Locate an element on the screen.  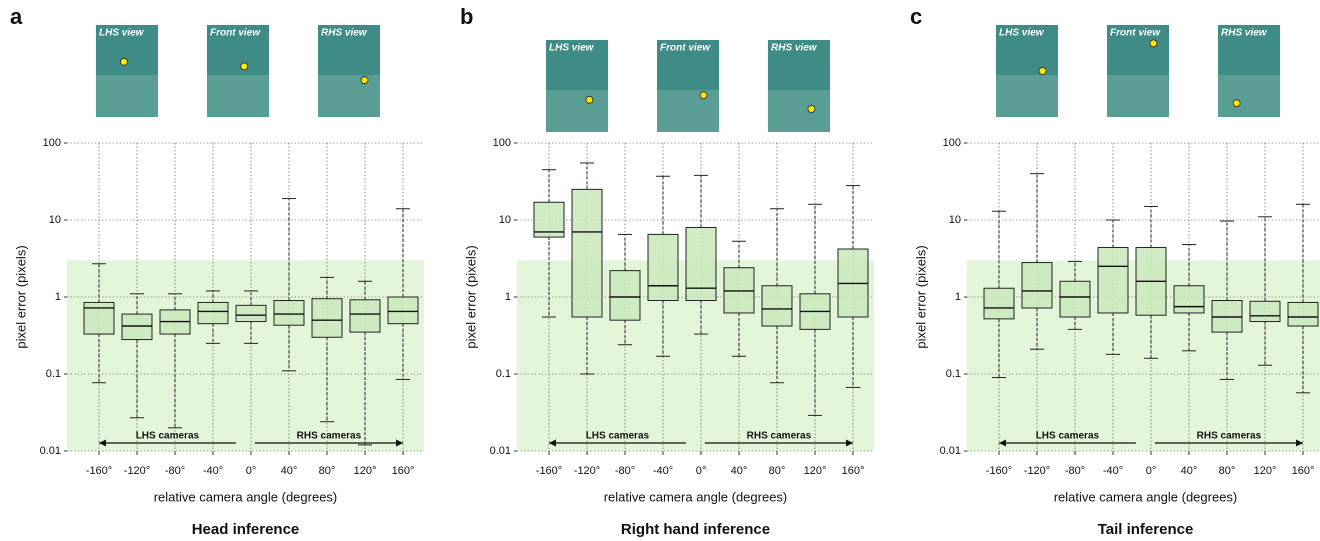
panel-title: Right hand inference is located at coordinates (695, 529).